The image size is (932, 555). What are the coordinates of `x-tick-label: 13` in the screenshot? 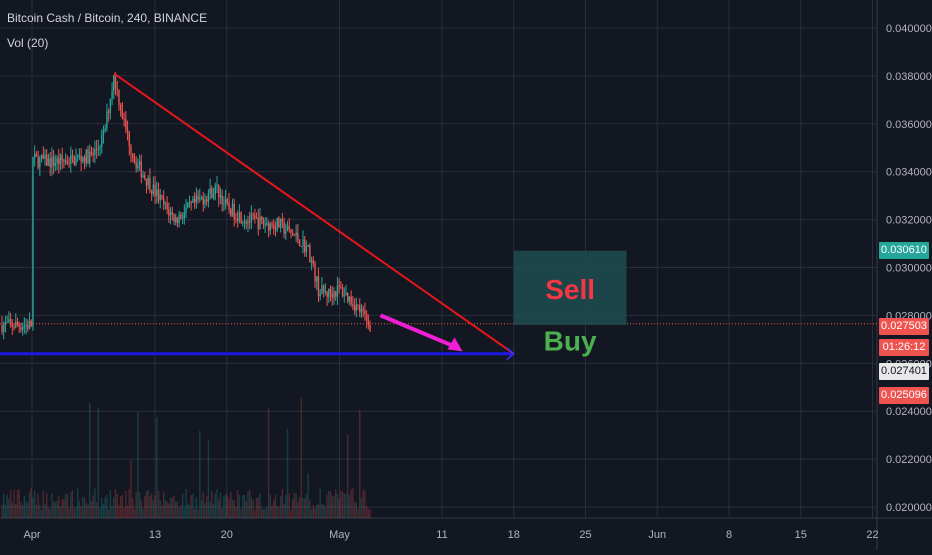 It's located at (155, 535).